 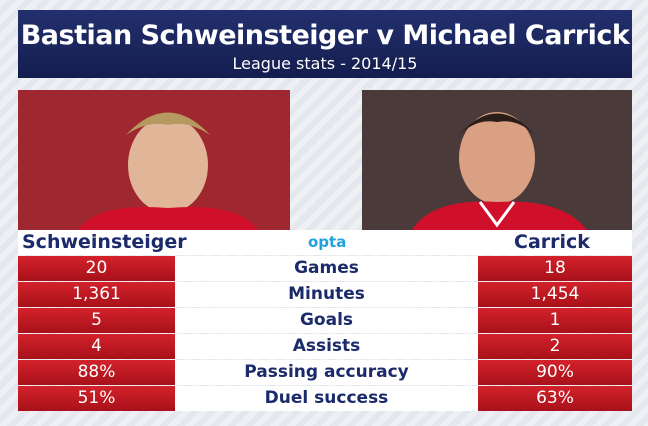 I want to click on title: Bastian Schweinsteiger v Michael Carrick, so click(x=325, y=35).